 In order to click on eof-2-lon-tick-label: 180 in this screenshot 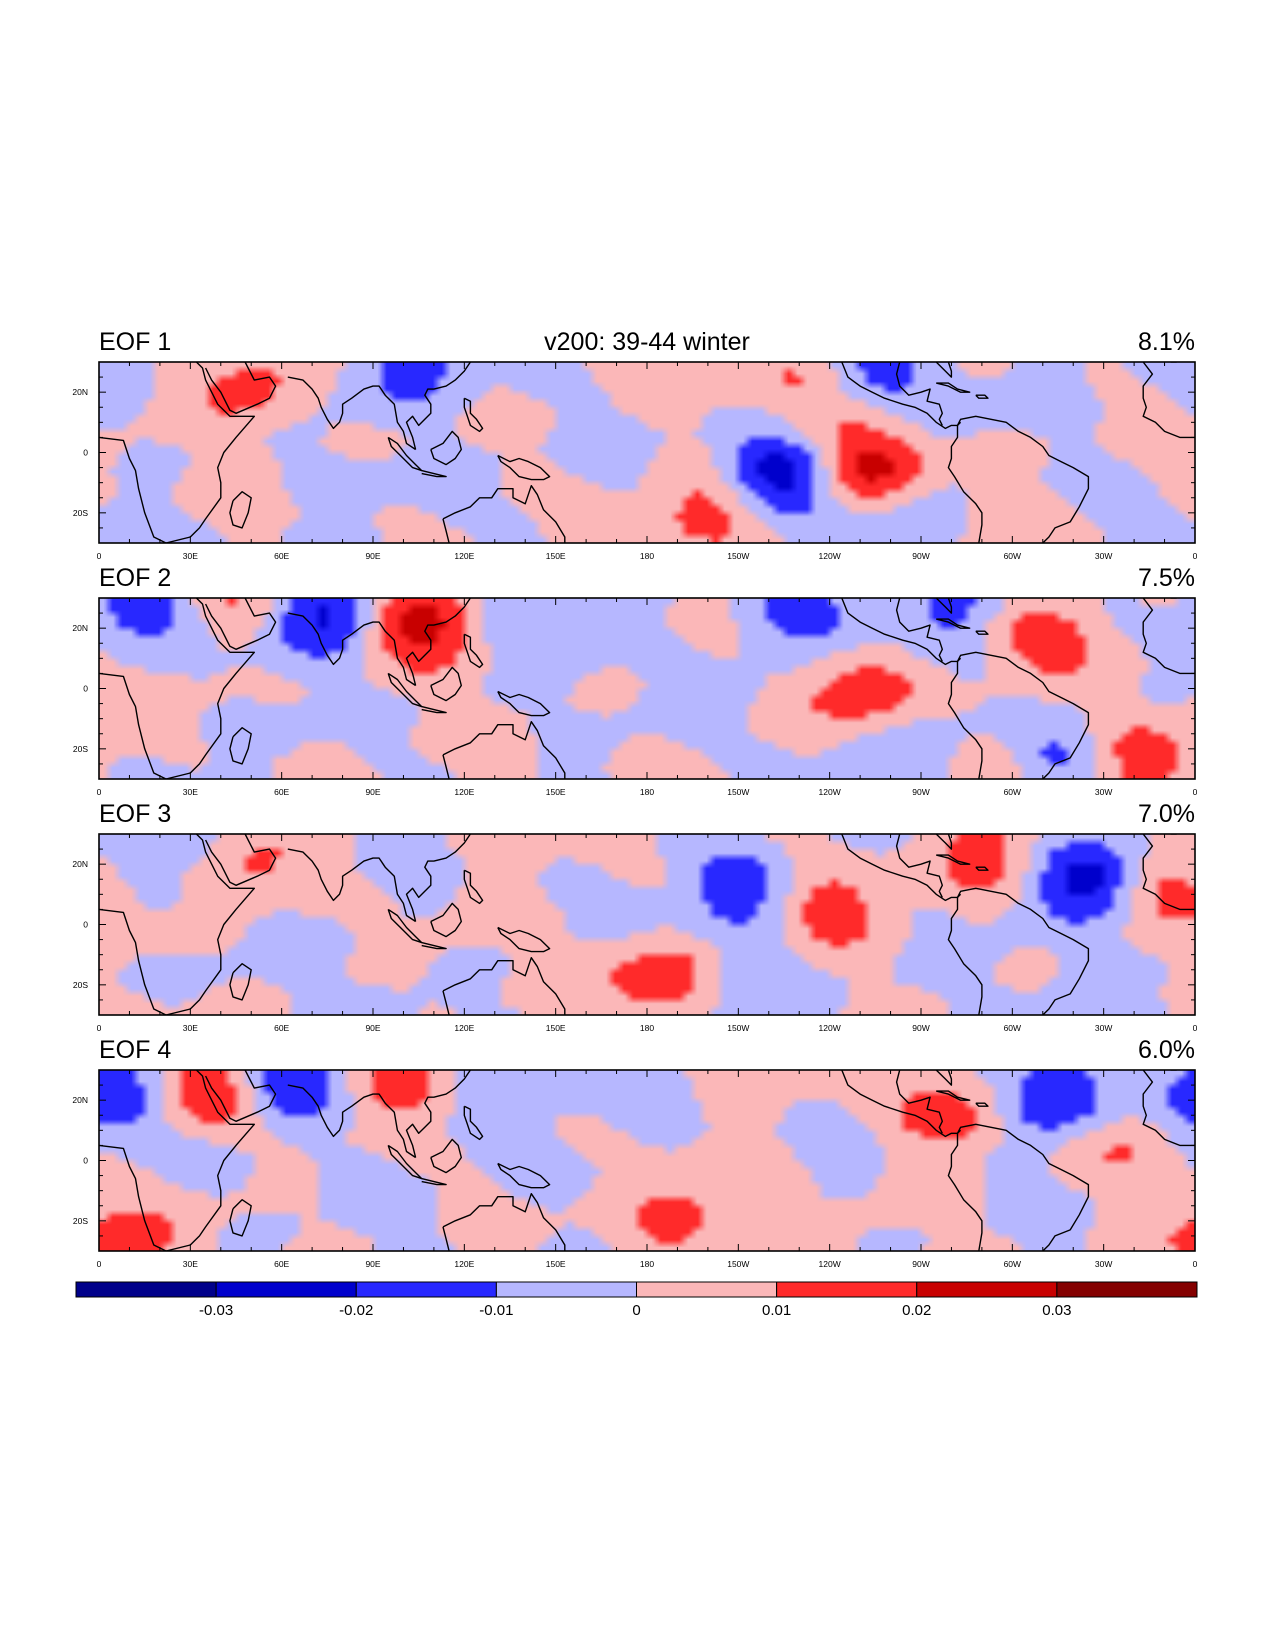, I will do `click(647, 792)`.